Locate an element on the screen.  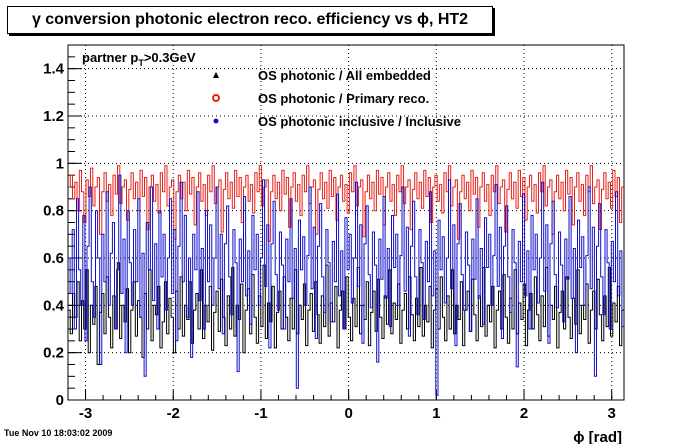
y-tick-label: 0.4 is located at coordinates (54, 305).